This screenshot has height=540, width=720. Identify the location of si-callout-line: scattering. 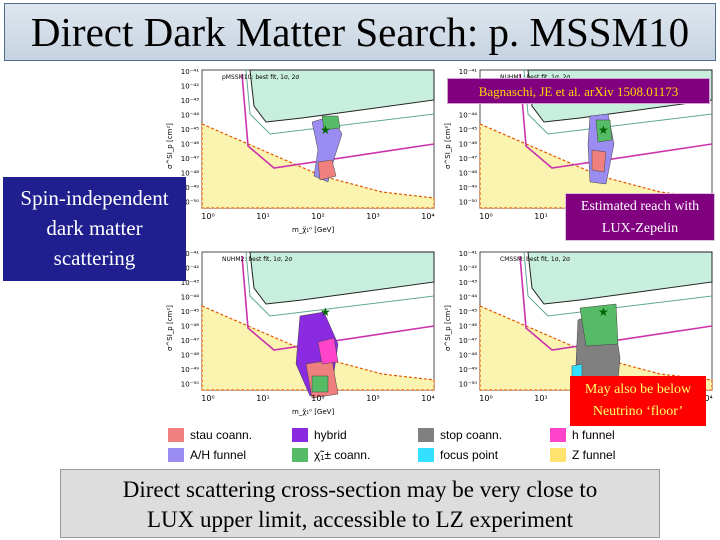
(94, 258).